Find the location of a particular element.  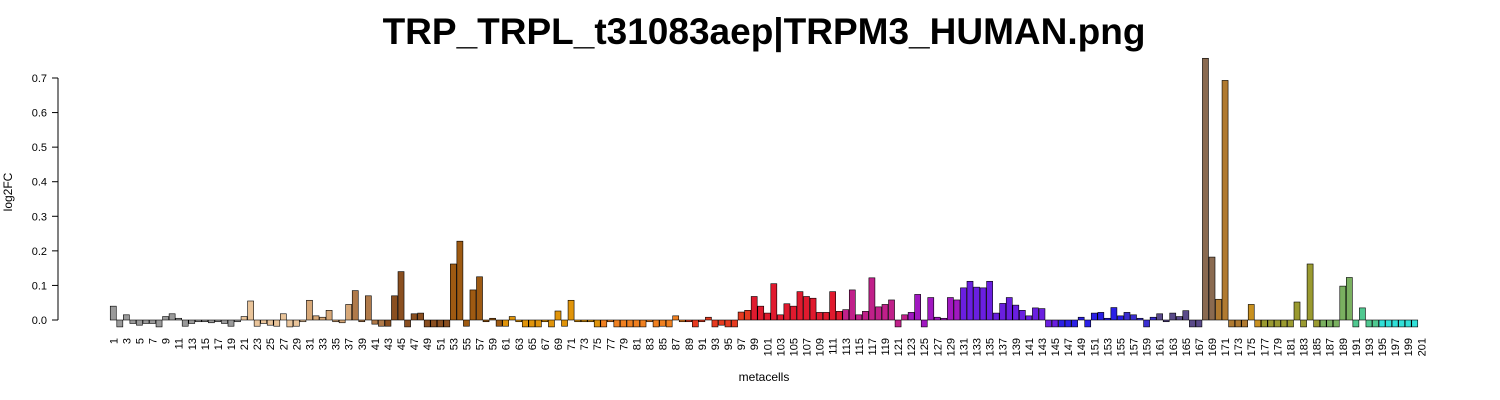

x-tick-label: 7 is located at coordinates (154, 341).